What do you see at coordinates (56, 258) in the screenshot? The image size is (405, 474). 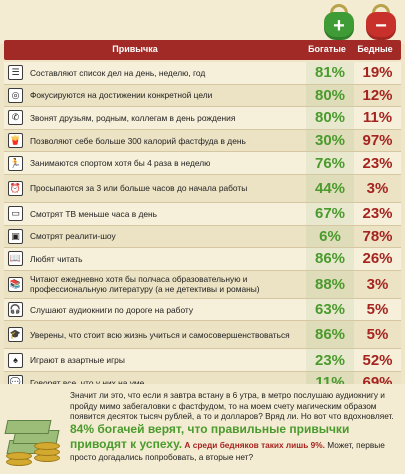 I see `habit-text: Любят читать` at bounding box center [56, 258].